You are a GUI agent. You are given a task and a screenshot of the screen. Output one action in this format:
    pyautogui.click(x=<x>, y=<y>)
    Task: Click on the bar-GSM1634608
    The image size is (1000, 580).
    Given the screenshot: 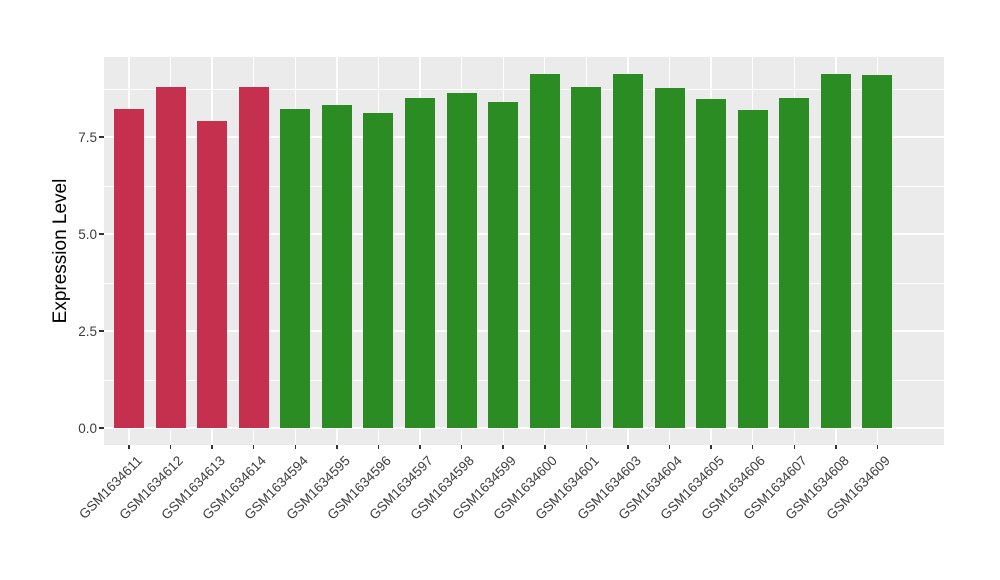 What is the action you would take?
    pyautogui.click(x=835, y=250)
    